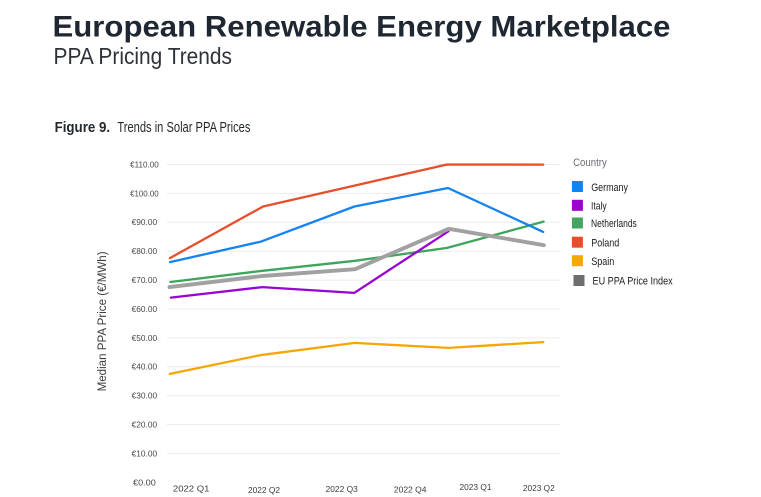 The image size is (761, 497). I want to click on svg-text: Germany, so click(609, 188).